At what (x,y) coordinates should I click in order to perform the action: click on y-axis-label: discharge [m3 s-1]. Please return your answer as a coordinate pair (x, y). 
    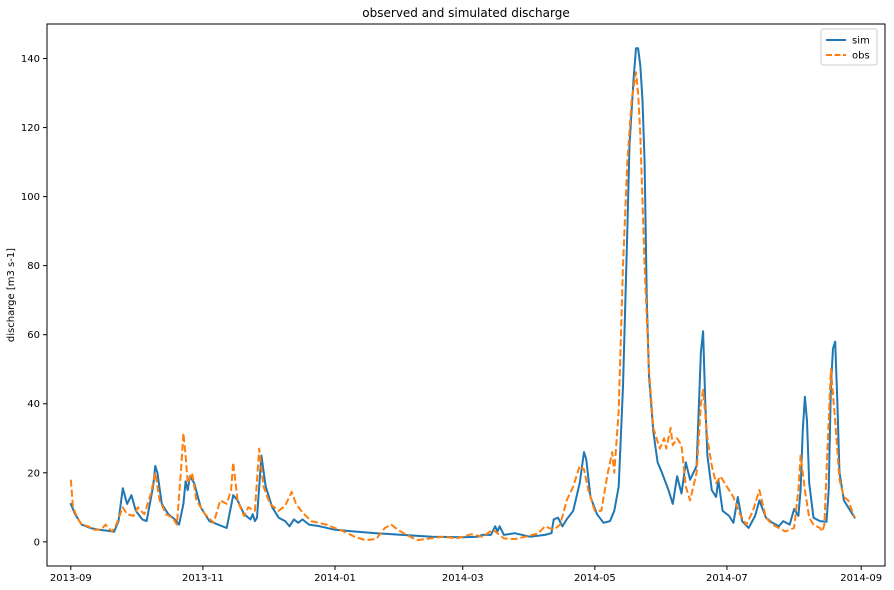
    Looking at the image, I should click on (11, 295).